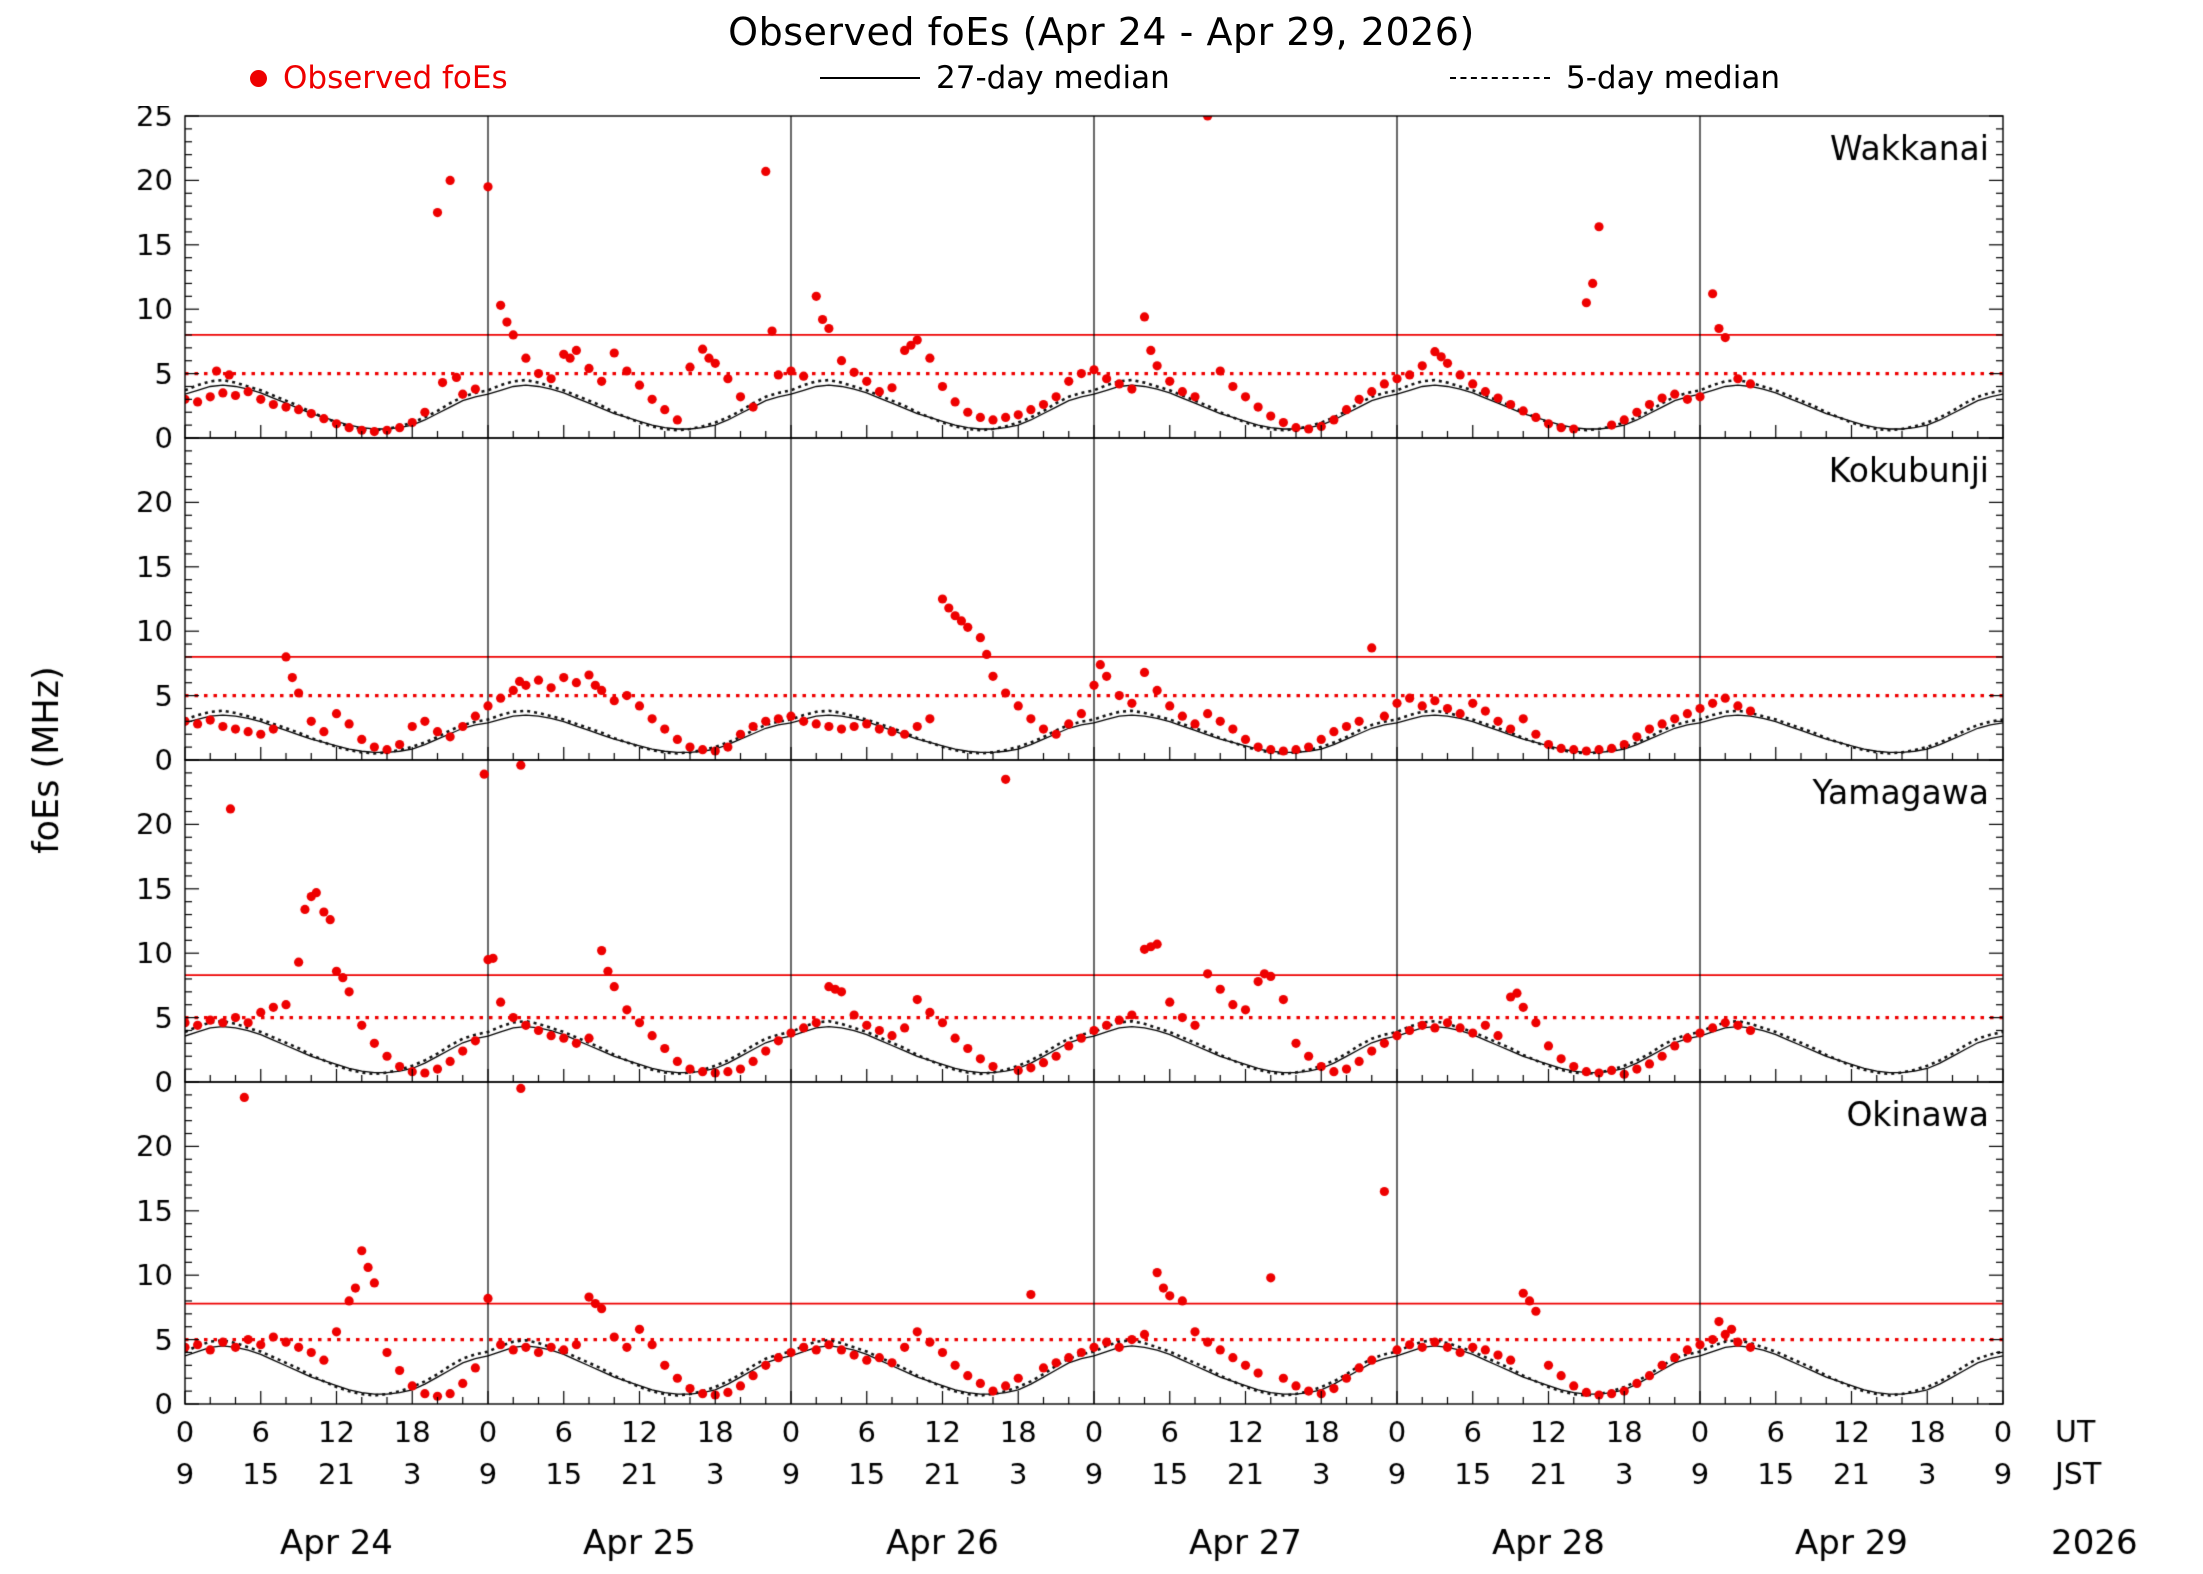 Image resolution: width=2203 pixels, height=1574 pixels. I want to click on dashed-line-icon, so click(1500, 78).